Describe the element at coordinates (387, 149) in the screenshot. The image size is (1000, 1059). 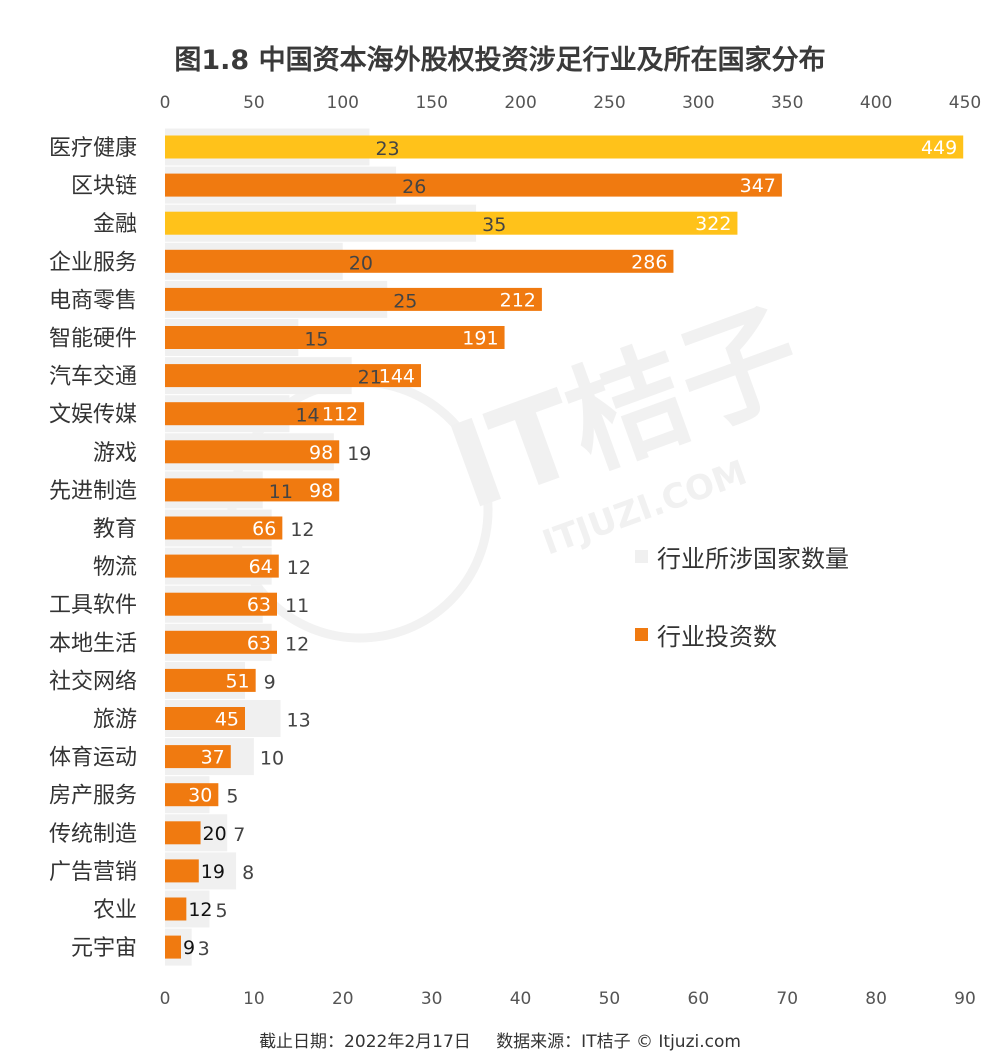
I see `country-count-value-label: 23` at that location.